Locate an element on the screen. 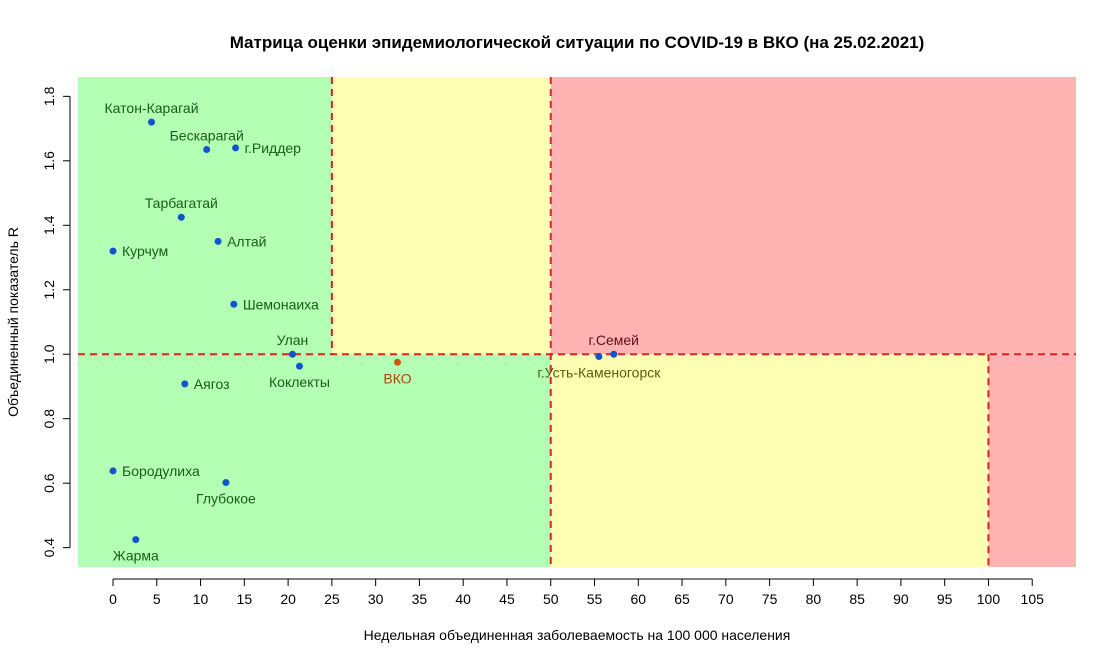 The height and width of the screenshot is (665, 1116). point-label-4: Алтай is located at coordinates (246, 241).